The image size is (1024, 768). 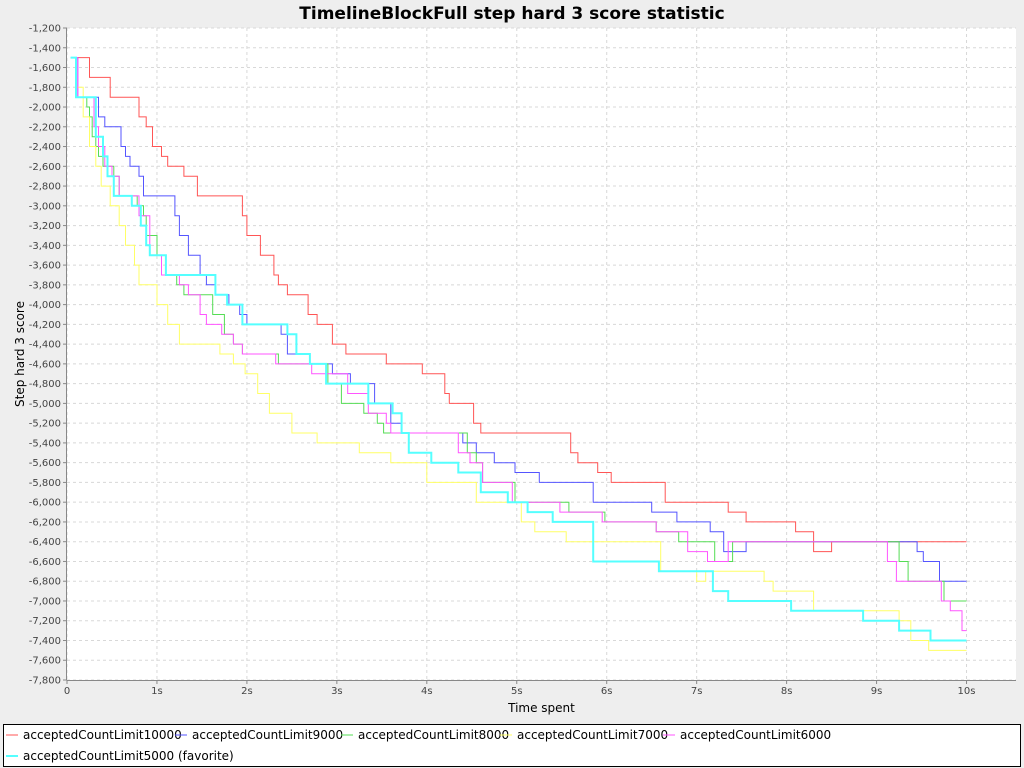 What do you see at coordinates (45, 167) in the screenshot?
I see `y-tick-label: -2,600` at bounding box center [45, 167].